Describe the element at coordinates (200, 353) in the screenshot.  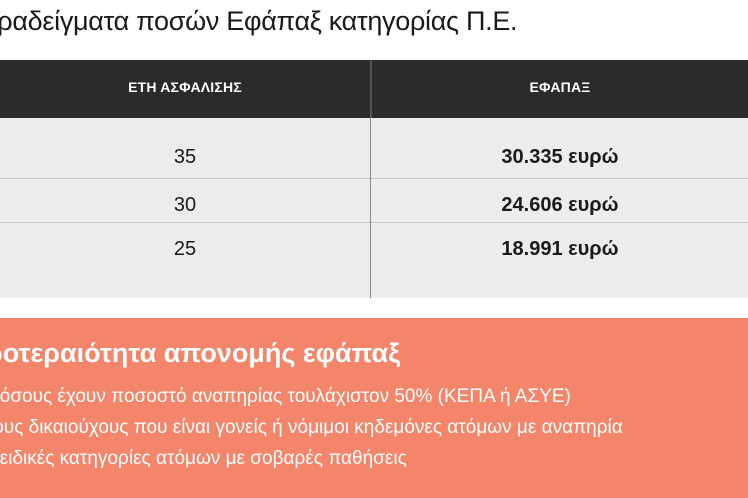
I see `priority-title: ροτεραιότητα απονομής εφάπαξ` at that location.